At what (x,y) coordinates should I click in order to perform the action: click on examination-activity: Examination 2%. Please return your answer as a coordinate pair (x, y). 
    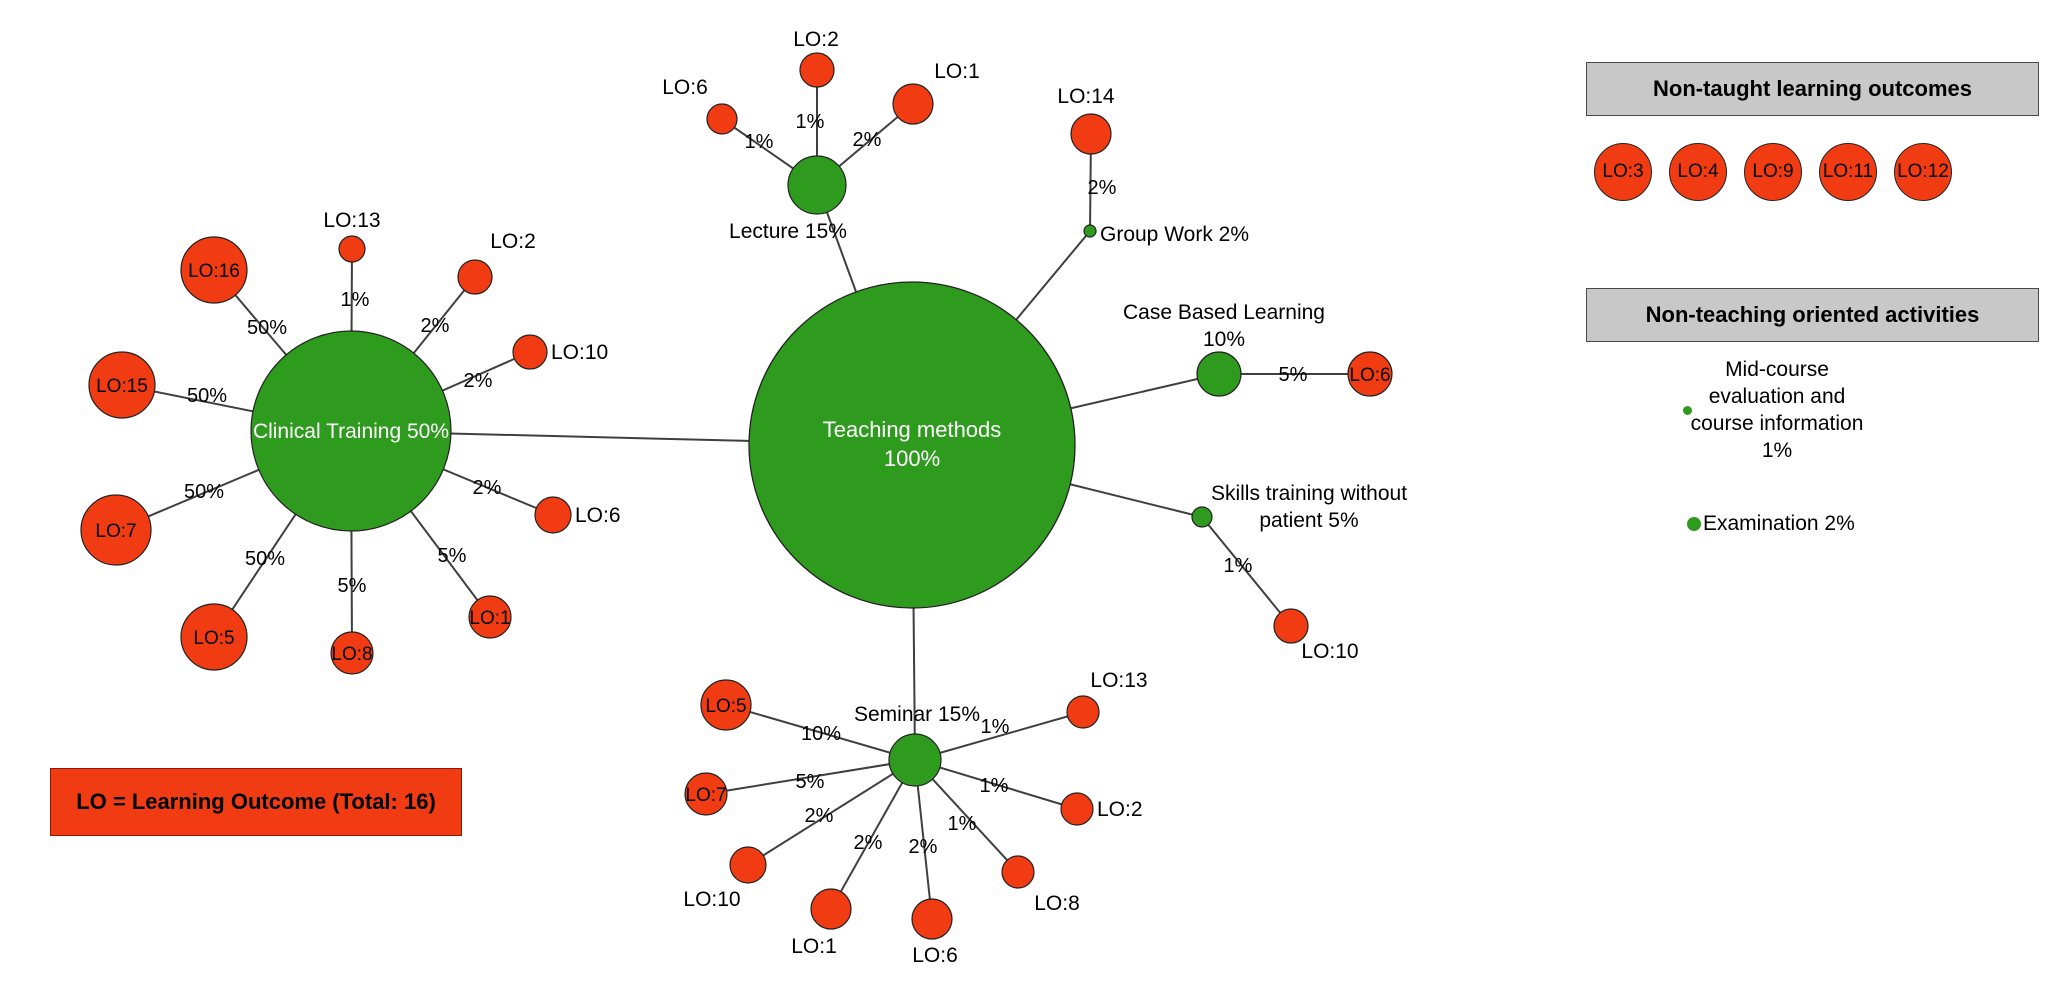
    Looking at the image, I should click on (1771, 524).